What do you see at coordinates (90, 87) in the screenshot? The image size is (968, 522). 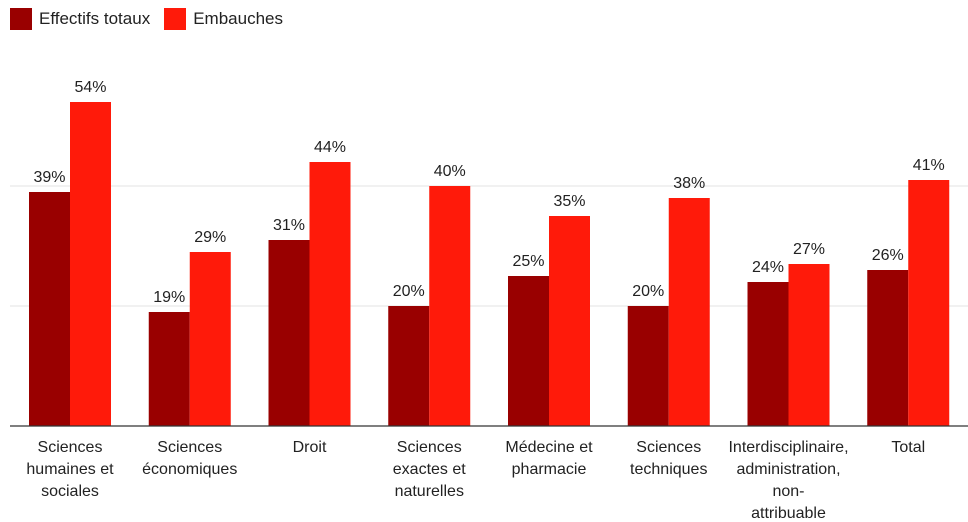 I see `data-label: 54%` at bounding box center [90, 87].